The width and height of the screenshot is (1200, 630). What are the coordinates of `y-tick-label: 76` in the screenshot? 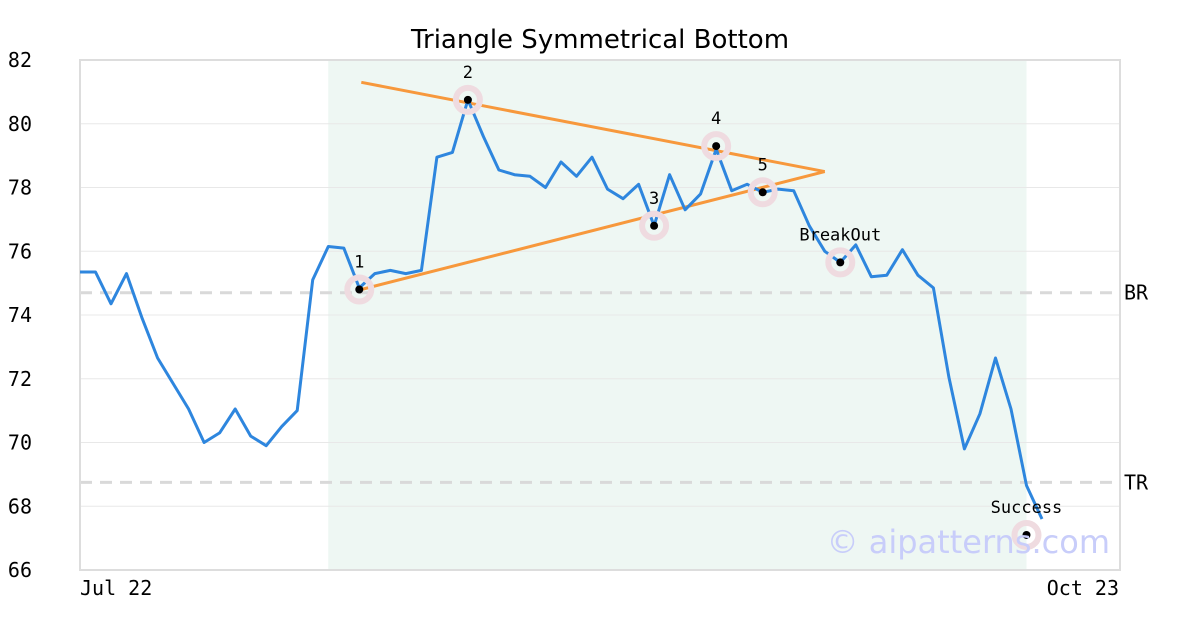 It's located at (20, 251).